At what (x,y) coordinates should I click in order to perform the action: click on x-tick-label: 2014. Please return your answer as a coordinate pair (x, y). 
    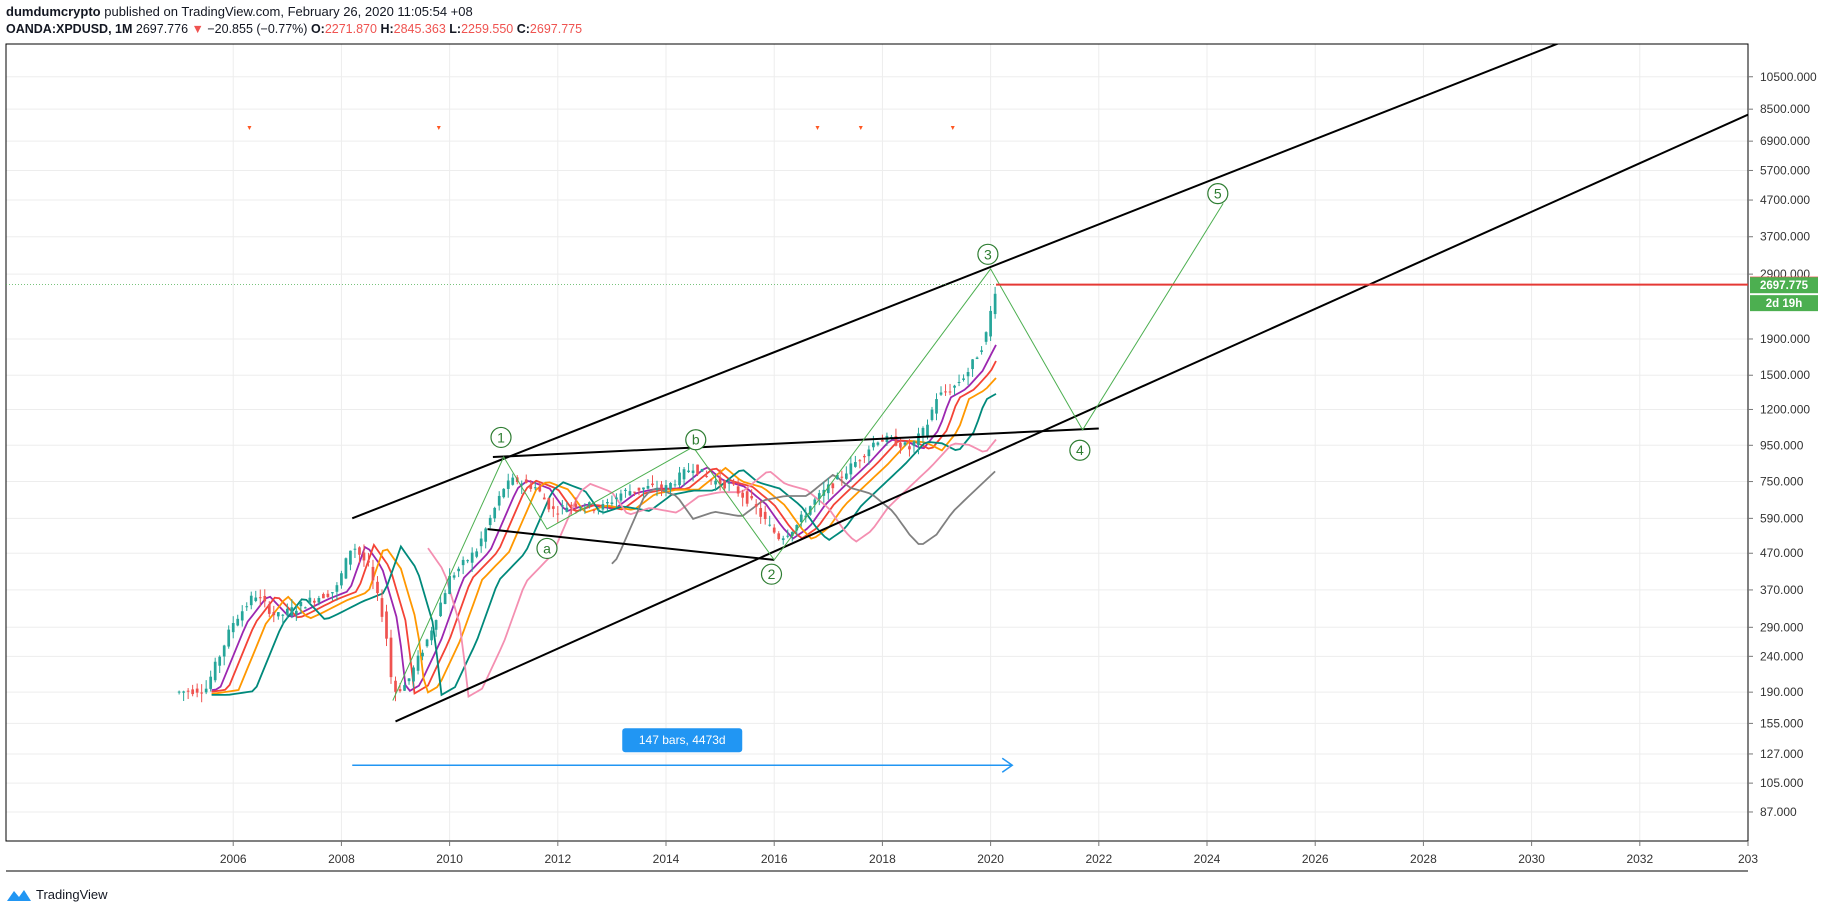
    Looking at the image, I should click on (666, 859).